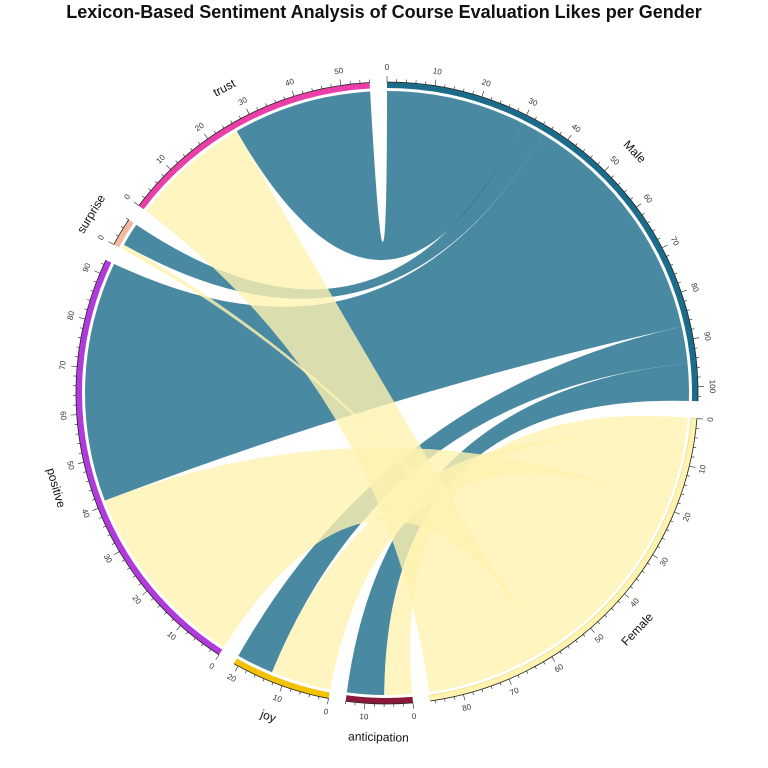 Image resolution: width=768 pixels, height=768 pixels. What do you see at coordinates (232, 678) in the screenshot?
I see `tick-label-joy-20: 20` at bounding box center [232, 678].